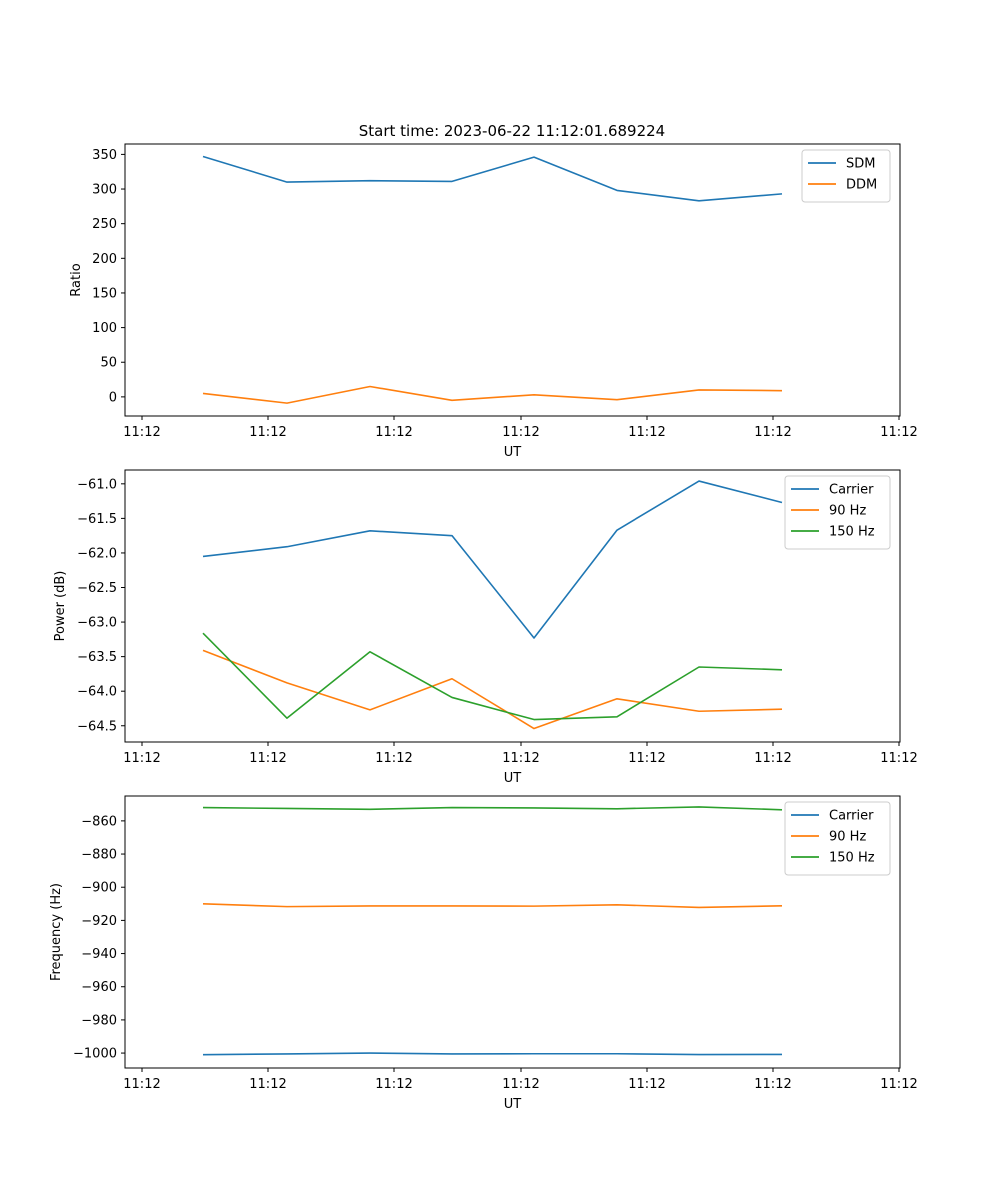  Describe the element at coordinates (512, 131) in the screenshot. I see `figure-title: Start time: 2023-06-22 11:12:01.689224` at that location.